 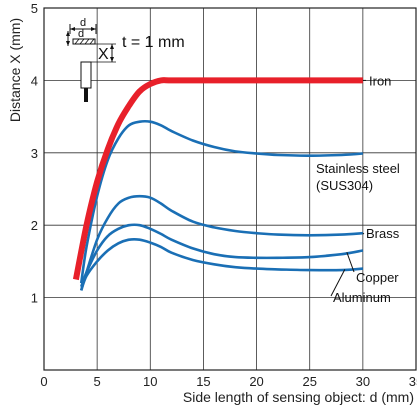 What do you see at coordinates (86, 75) in the screenshot?
I see `sensor-body` at bounding box center [86, 75].